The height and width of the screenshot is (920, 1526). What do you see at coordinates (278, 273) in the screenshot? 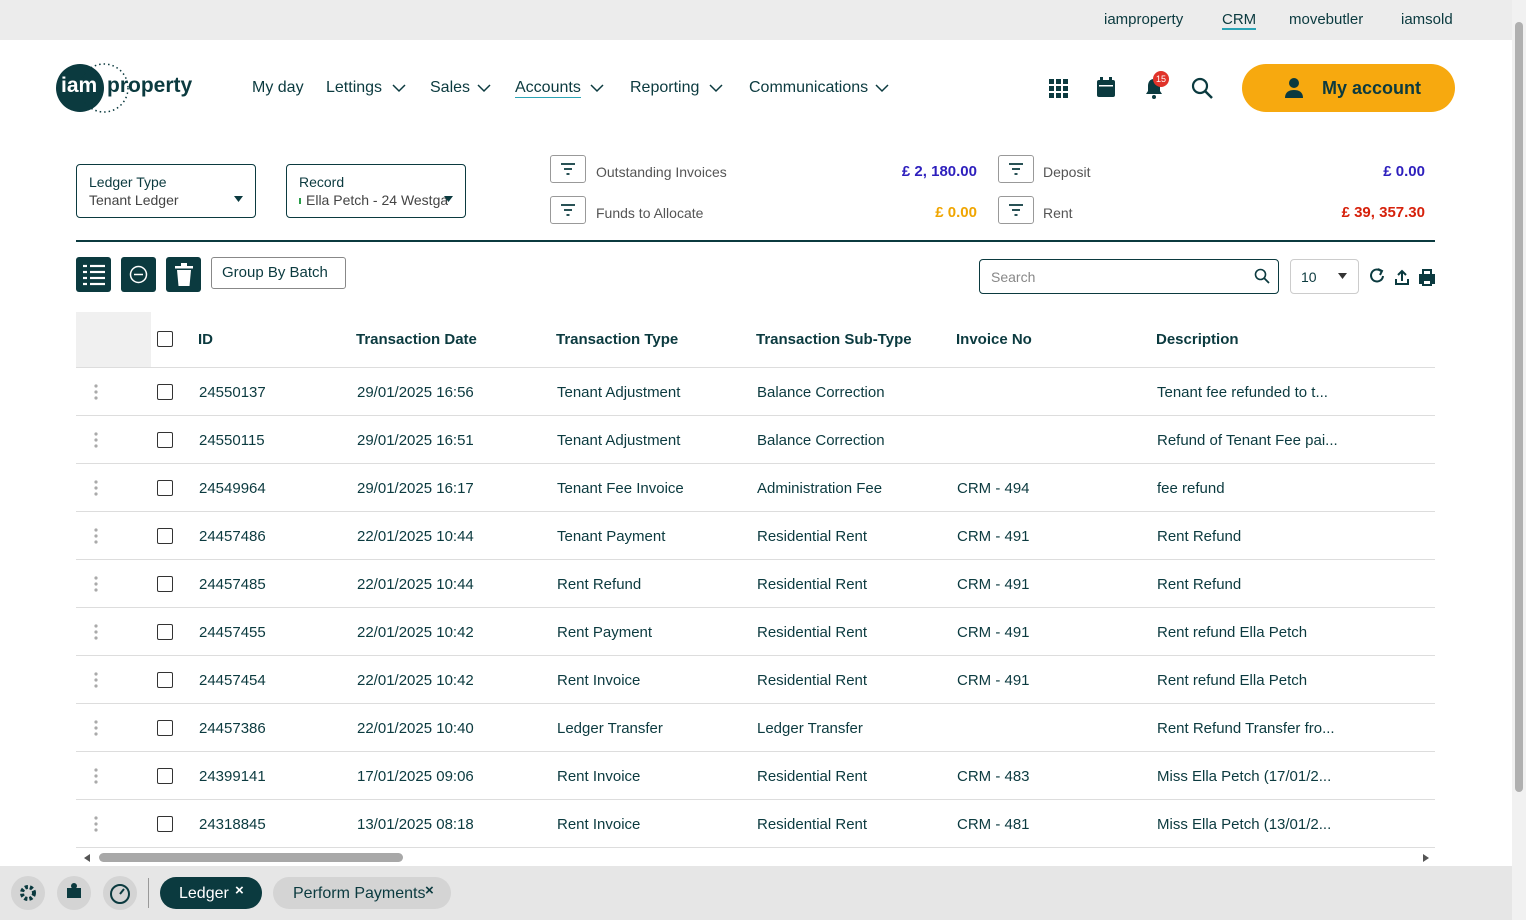
I see `group-by-batch-button` at bounding box center [278, 273].